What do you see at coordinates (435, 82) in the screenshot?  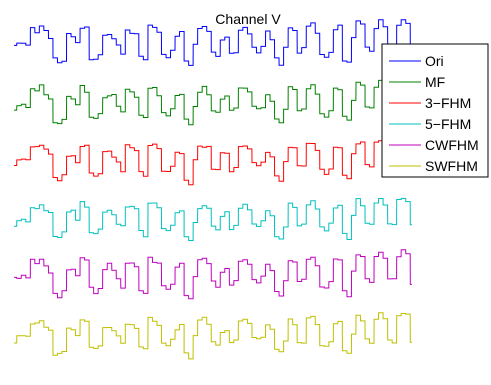 I see `legend-label-mf: MF` at bounding box center [435, 82].